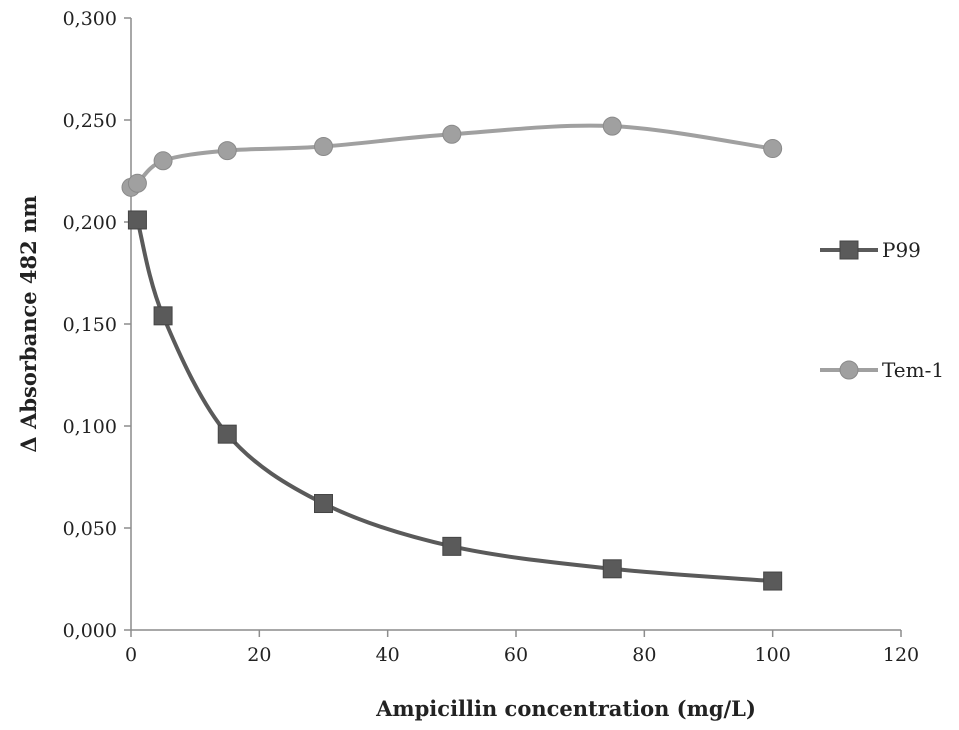  What do you see at coordinates (849, 250) in the screenshot?
I see `legend-marker-p99` at bounding box center [849, 250].